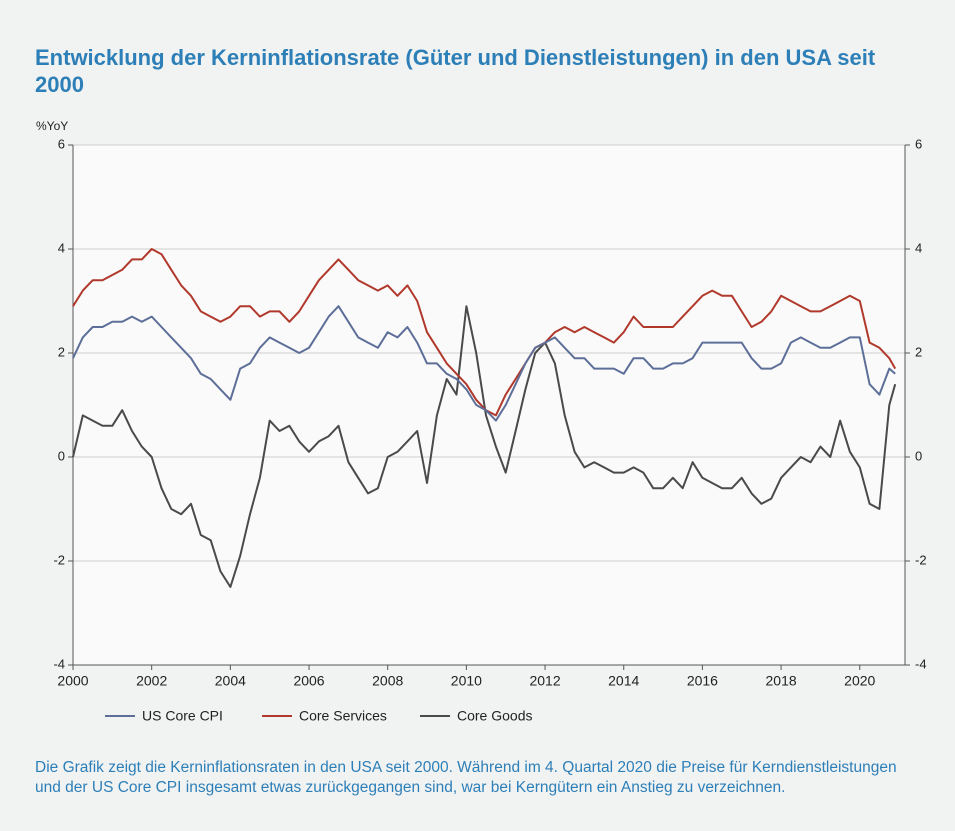  What do you see at coordinates (308, 681) in the screenshot?
I see `x-tick-label: 2006` at bounding box center [308, 681].